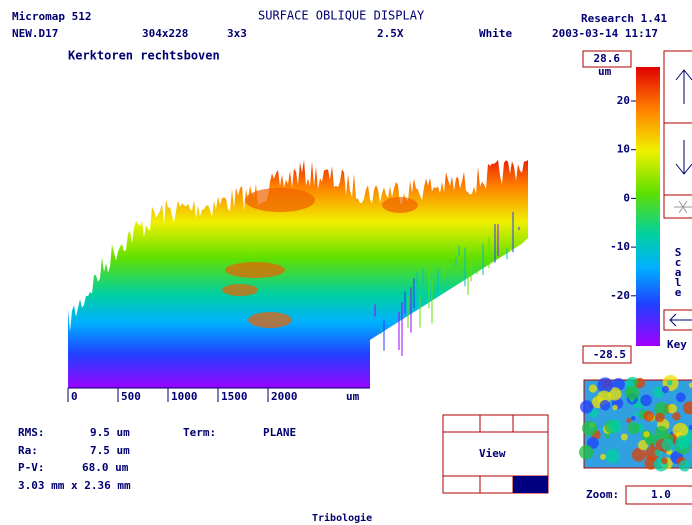 The width and height of the screenshot is (692, 525). I want to click on scale-min: -28.5, so click(609, 354).